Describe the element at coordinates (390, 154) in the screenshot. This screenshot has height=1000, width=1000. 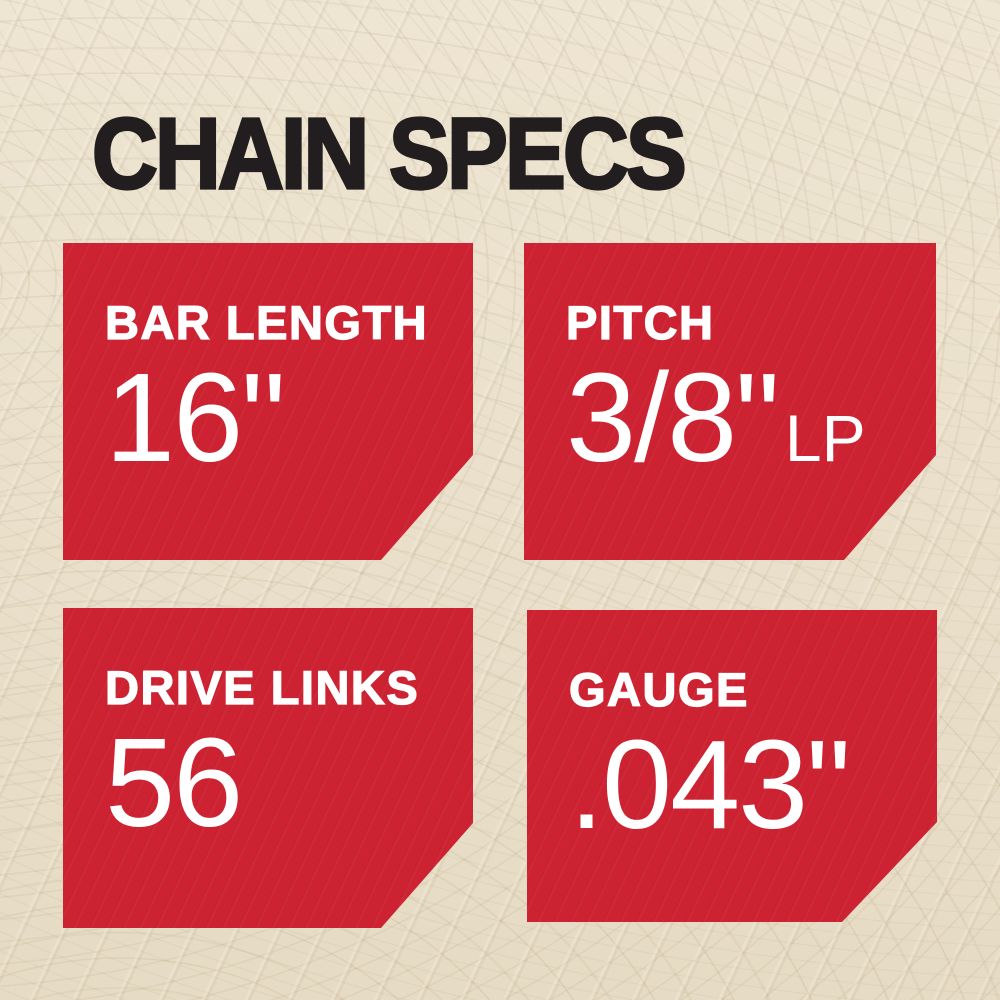
I see `page-title: CHAIN SPECS` at that location.